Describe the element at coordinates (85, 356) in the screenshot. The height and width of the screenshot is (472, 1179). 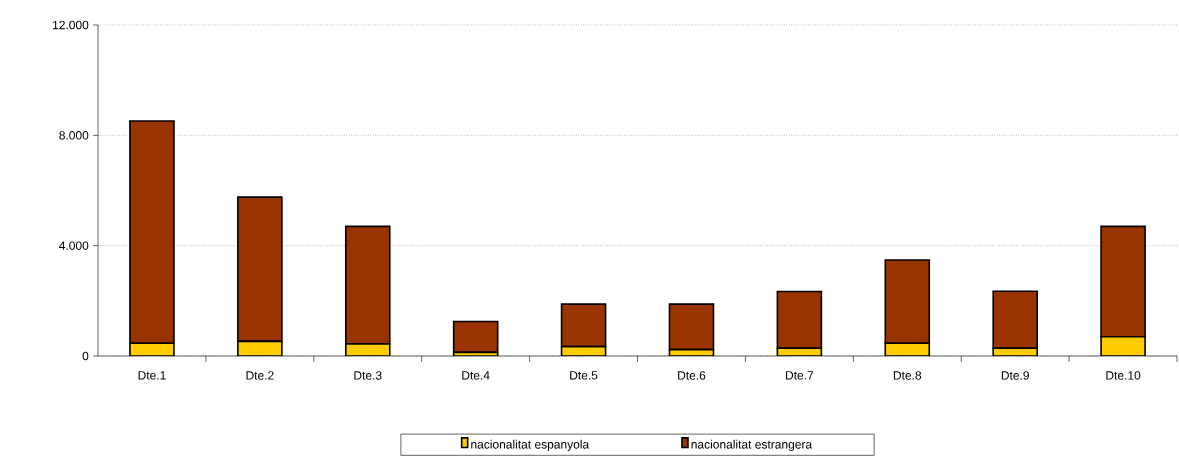
I see `y-tick-label: 0` at that location.